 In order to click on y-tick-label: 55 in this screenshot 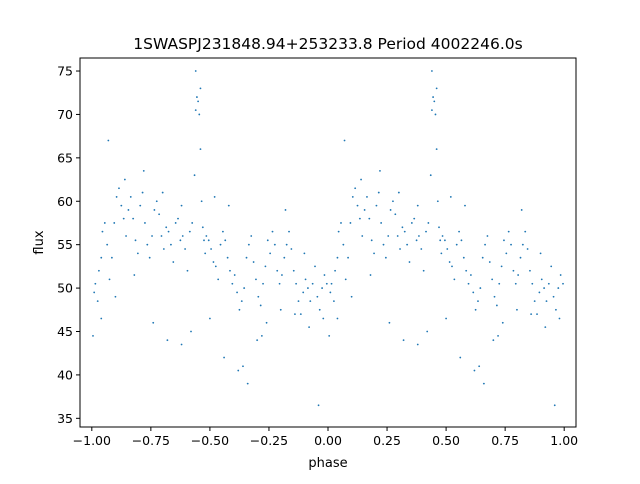, I will do `click(65, 244)`.